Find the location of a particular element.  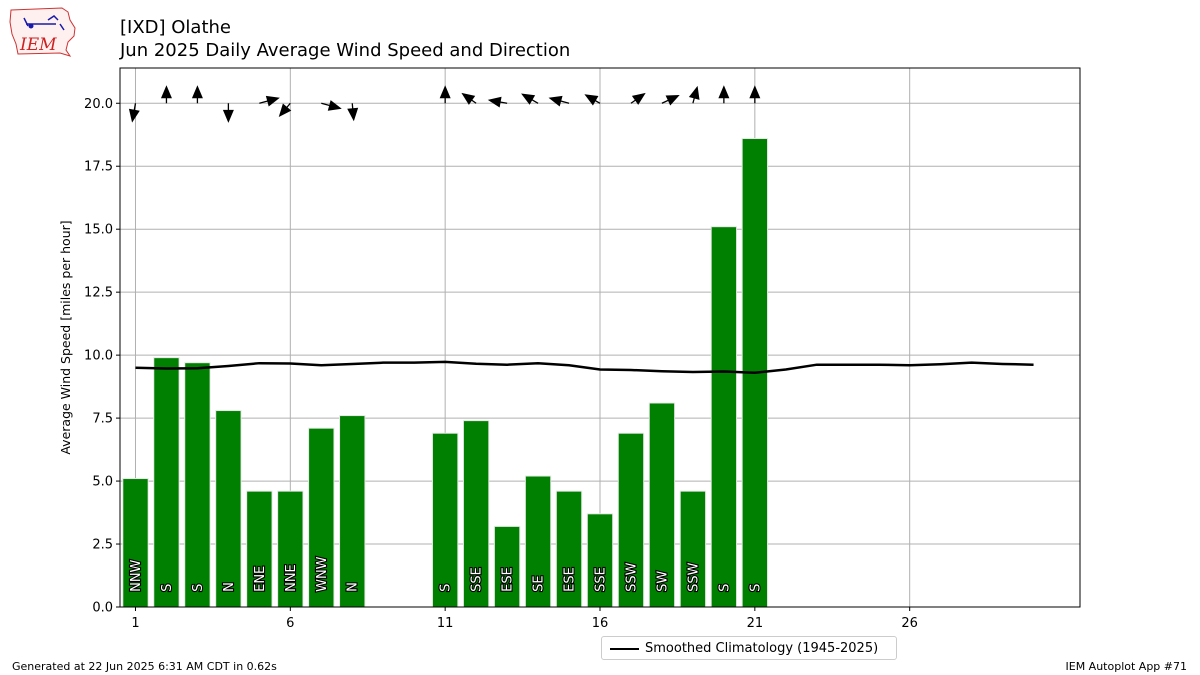

x-tick-label: 16 is located at coordinates (600, 623).